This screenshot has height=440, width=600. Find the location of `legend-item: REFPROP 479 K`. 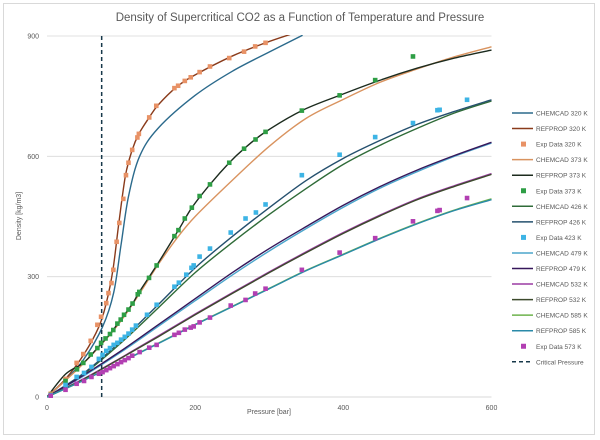

legend-item: REFPROP 479 K is located at coordinates (549, 269).